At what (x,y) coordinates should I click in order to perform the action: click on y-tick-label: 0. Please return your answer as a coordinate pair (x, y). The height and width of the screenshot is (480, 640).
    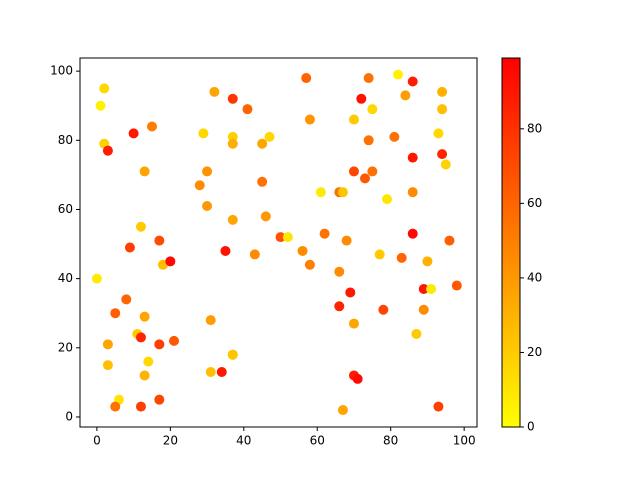
    Looking at the image, I should click on (69, 416).